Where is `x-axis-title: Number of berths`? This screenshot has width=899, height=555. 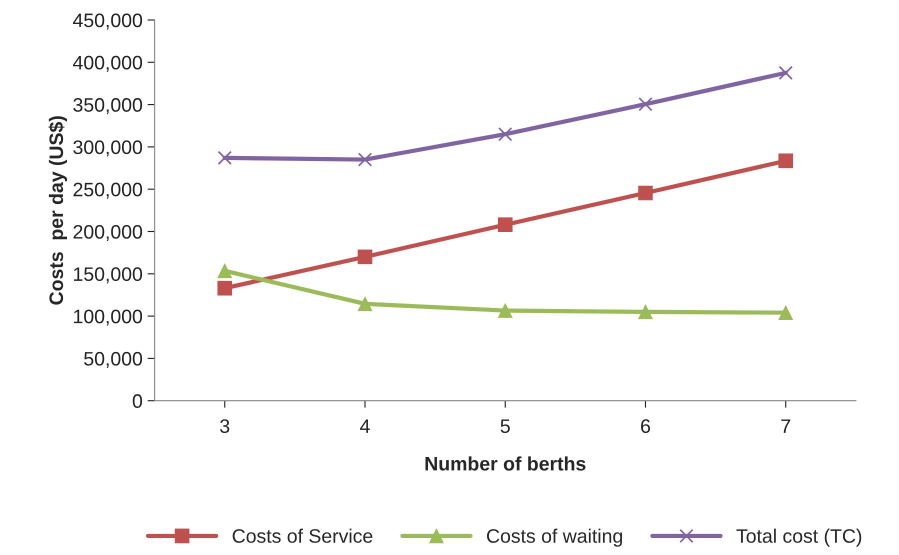
x-axis-title: Number of berths is located at coordinates (506, 463).